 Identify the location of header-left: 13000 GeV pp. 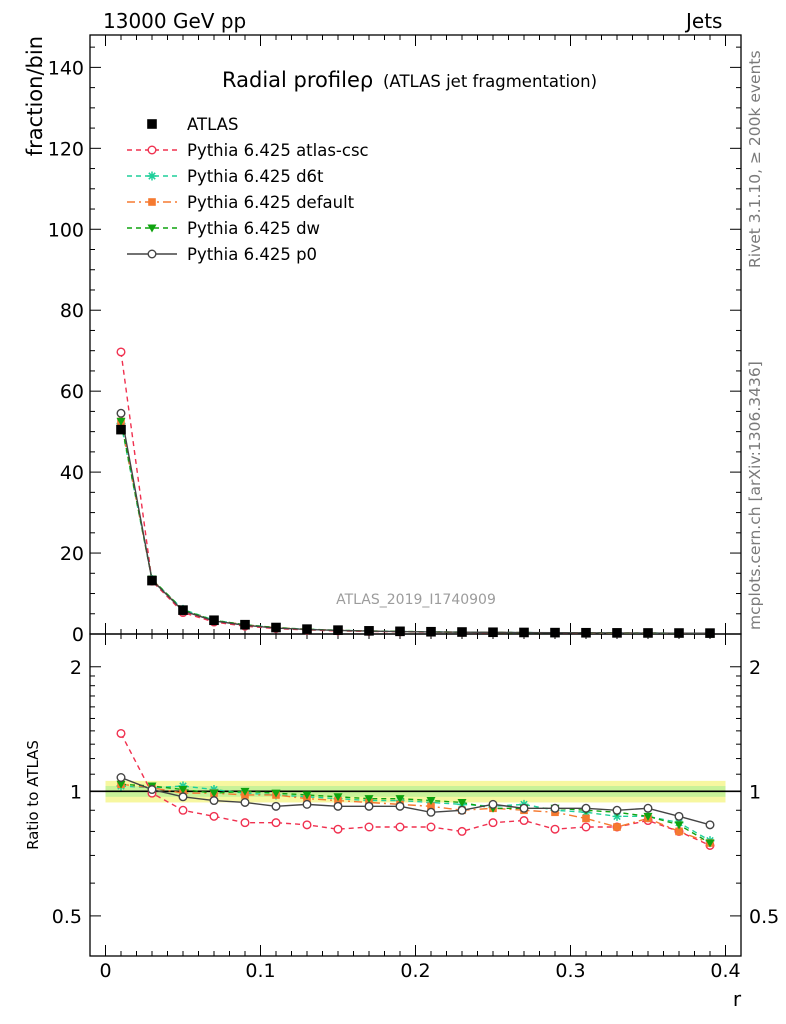
(175, 21).